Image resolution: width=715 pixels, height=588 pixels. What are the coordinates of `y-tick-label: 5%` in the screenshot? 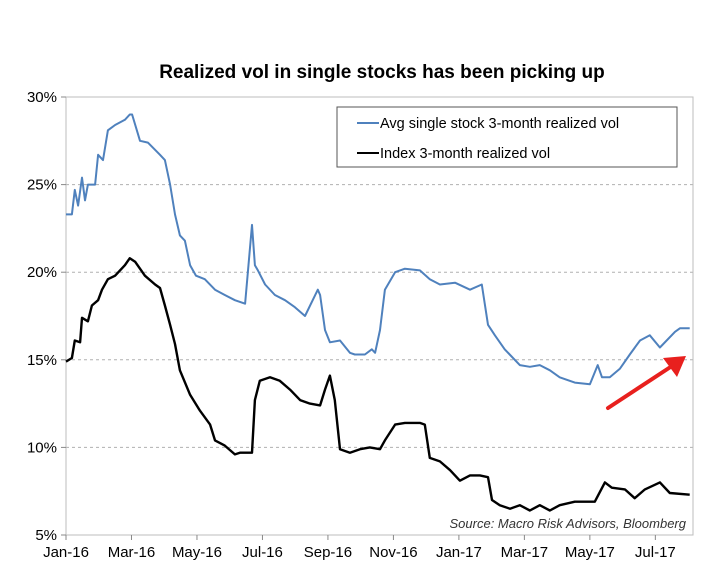 It's located at (46, 535).